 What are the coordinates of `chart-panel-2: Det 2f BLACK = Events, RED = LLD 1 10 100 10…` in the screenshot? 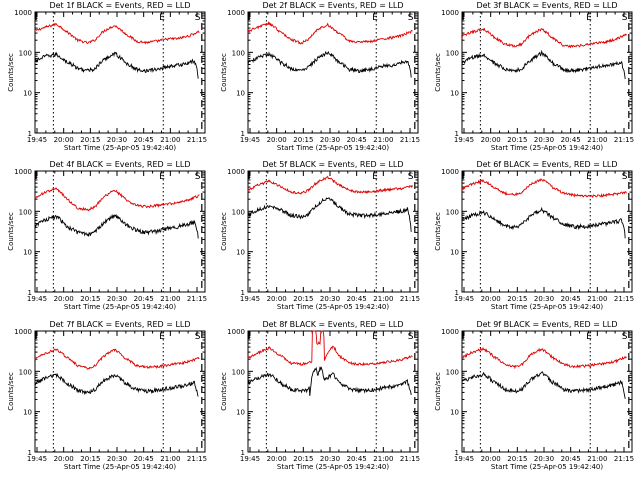 It's located at (320, 76).